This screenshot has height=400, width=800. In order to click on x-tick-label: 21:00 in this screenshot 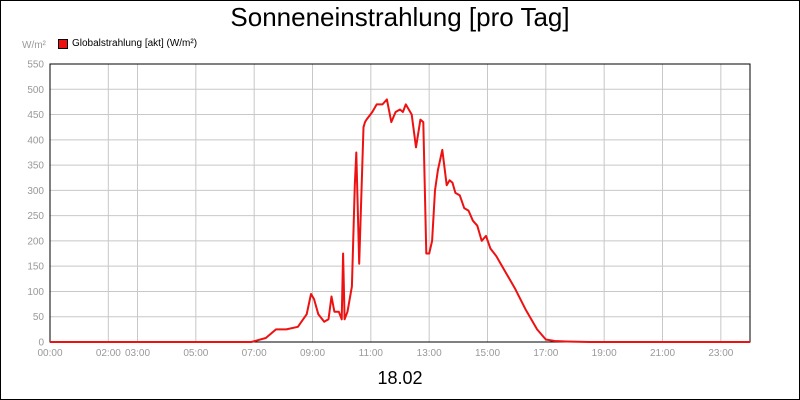, I will do `click(662, 353)`.